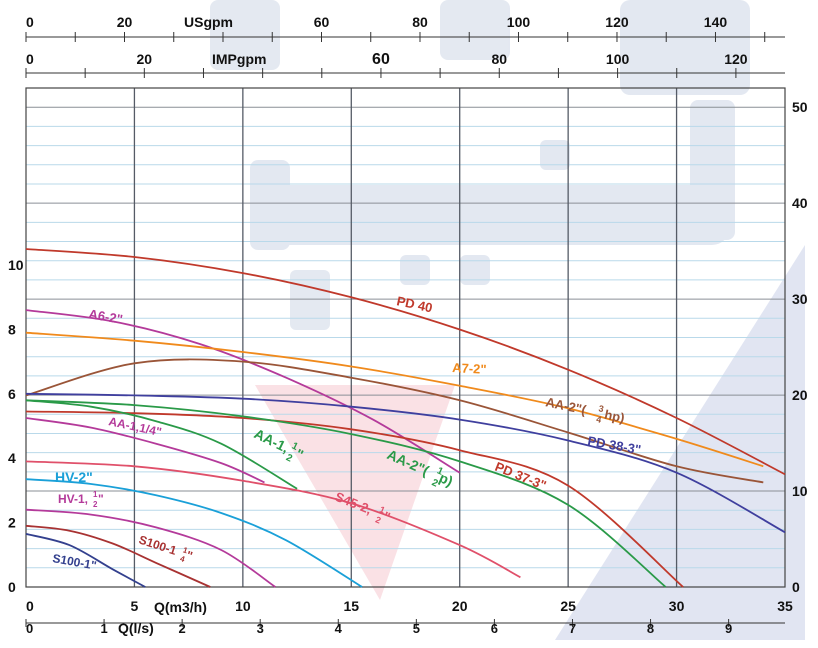  I want to click on label-hv2: HV-2", so click(74, 477).